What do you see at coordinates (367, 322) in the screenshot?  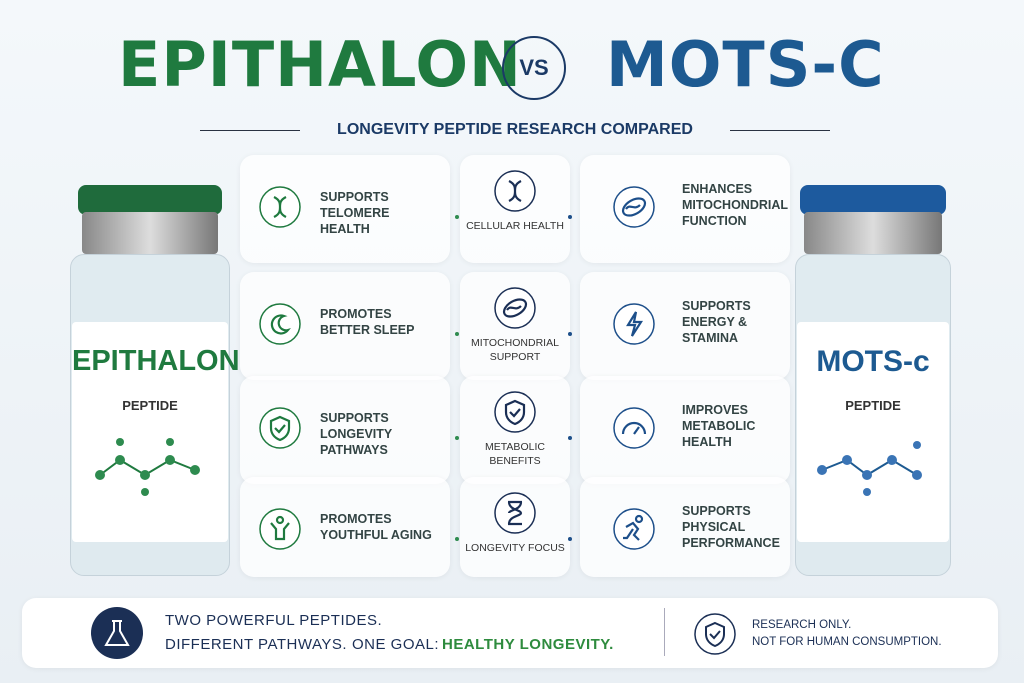 I see `left-benefit: PROMOTES BETTER SLEEP` at bounding box center [367, 322].